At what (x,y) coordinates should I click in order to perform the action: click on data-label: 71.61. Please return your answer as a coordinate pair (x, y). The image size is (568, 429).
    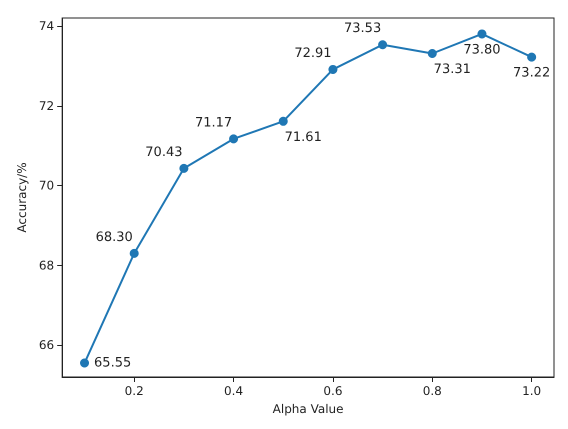
    Looking at the image, I should click on (303, 137).